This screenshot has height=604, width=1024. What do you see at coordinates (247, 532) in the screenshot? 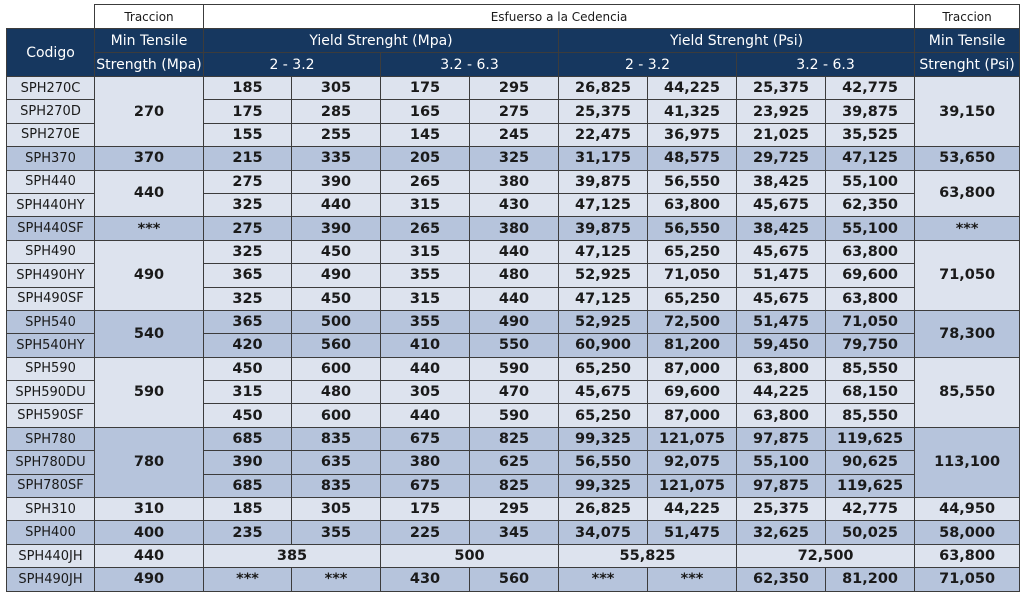
I see `yield-mpa-cell: 235` at bounding box center [247, 532].